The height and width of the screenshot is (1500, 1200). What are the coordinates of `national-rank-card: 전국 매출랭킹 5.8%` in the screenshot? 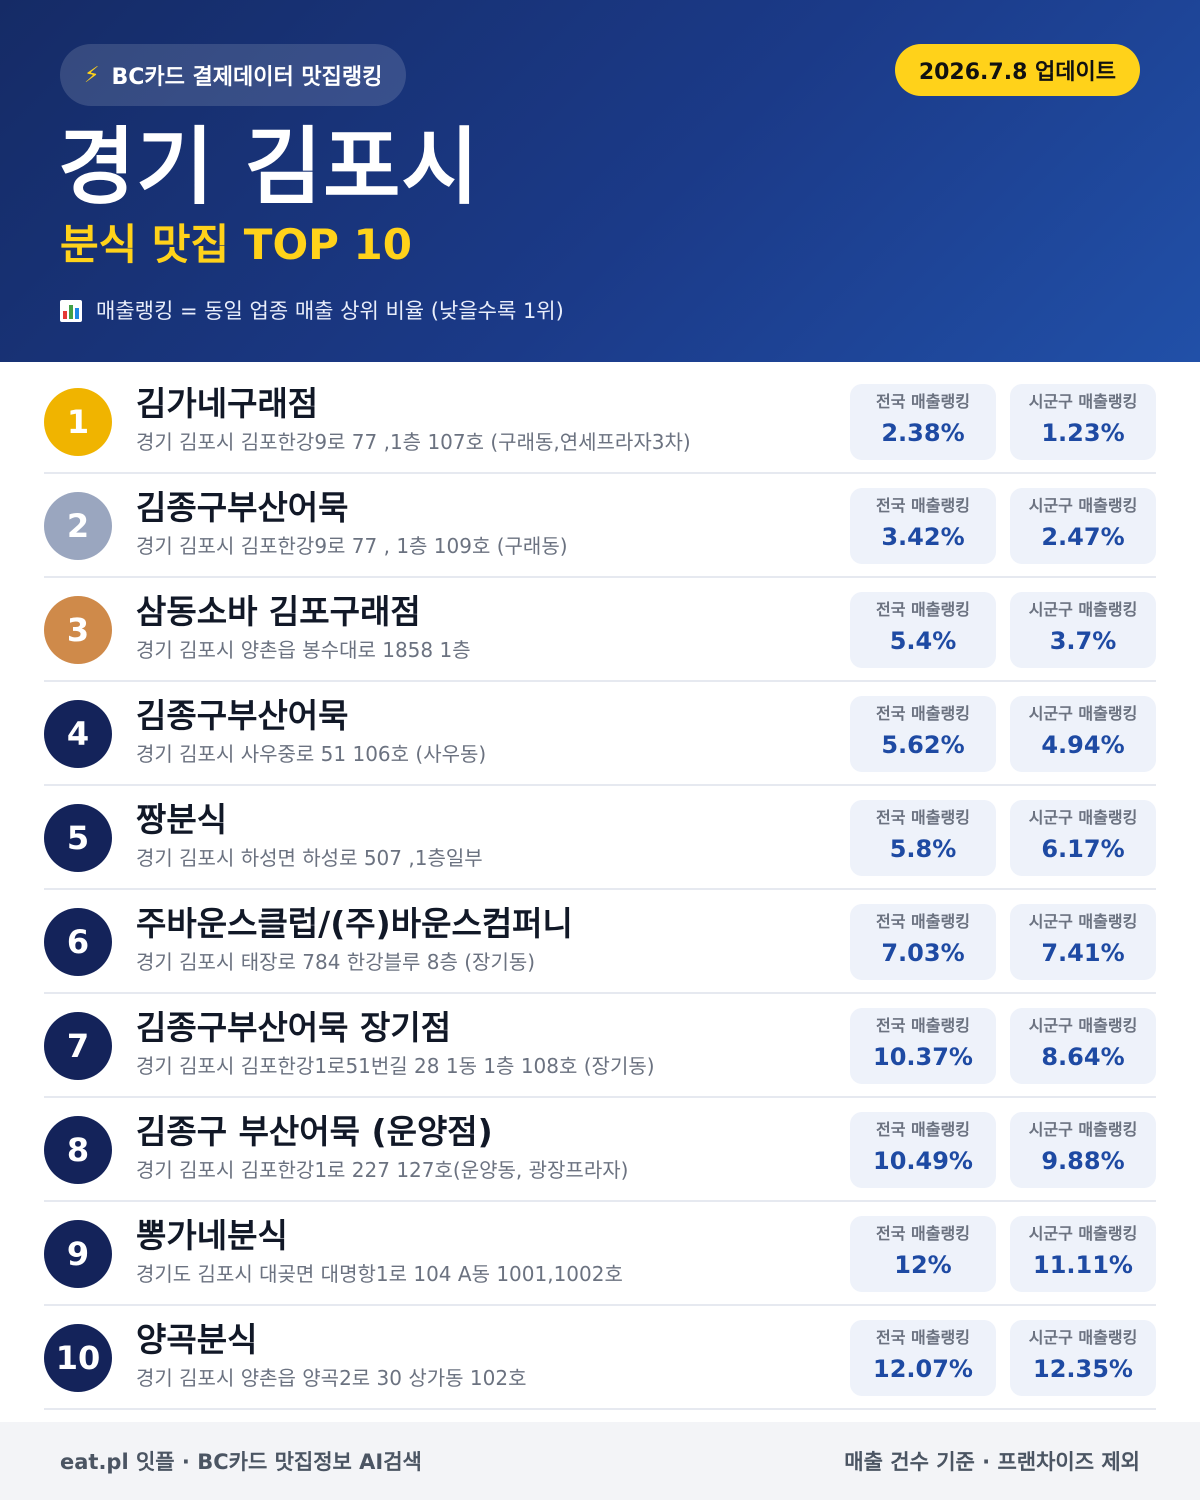 It's located at (923, 838).